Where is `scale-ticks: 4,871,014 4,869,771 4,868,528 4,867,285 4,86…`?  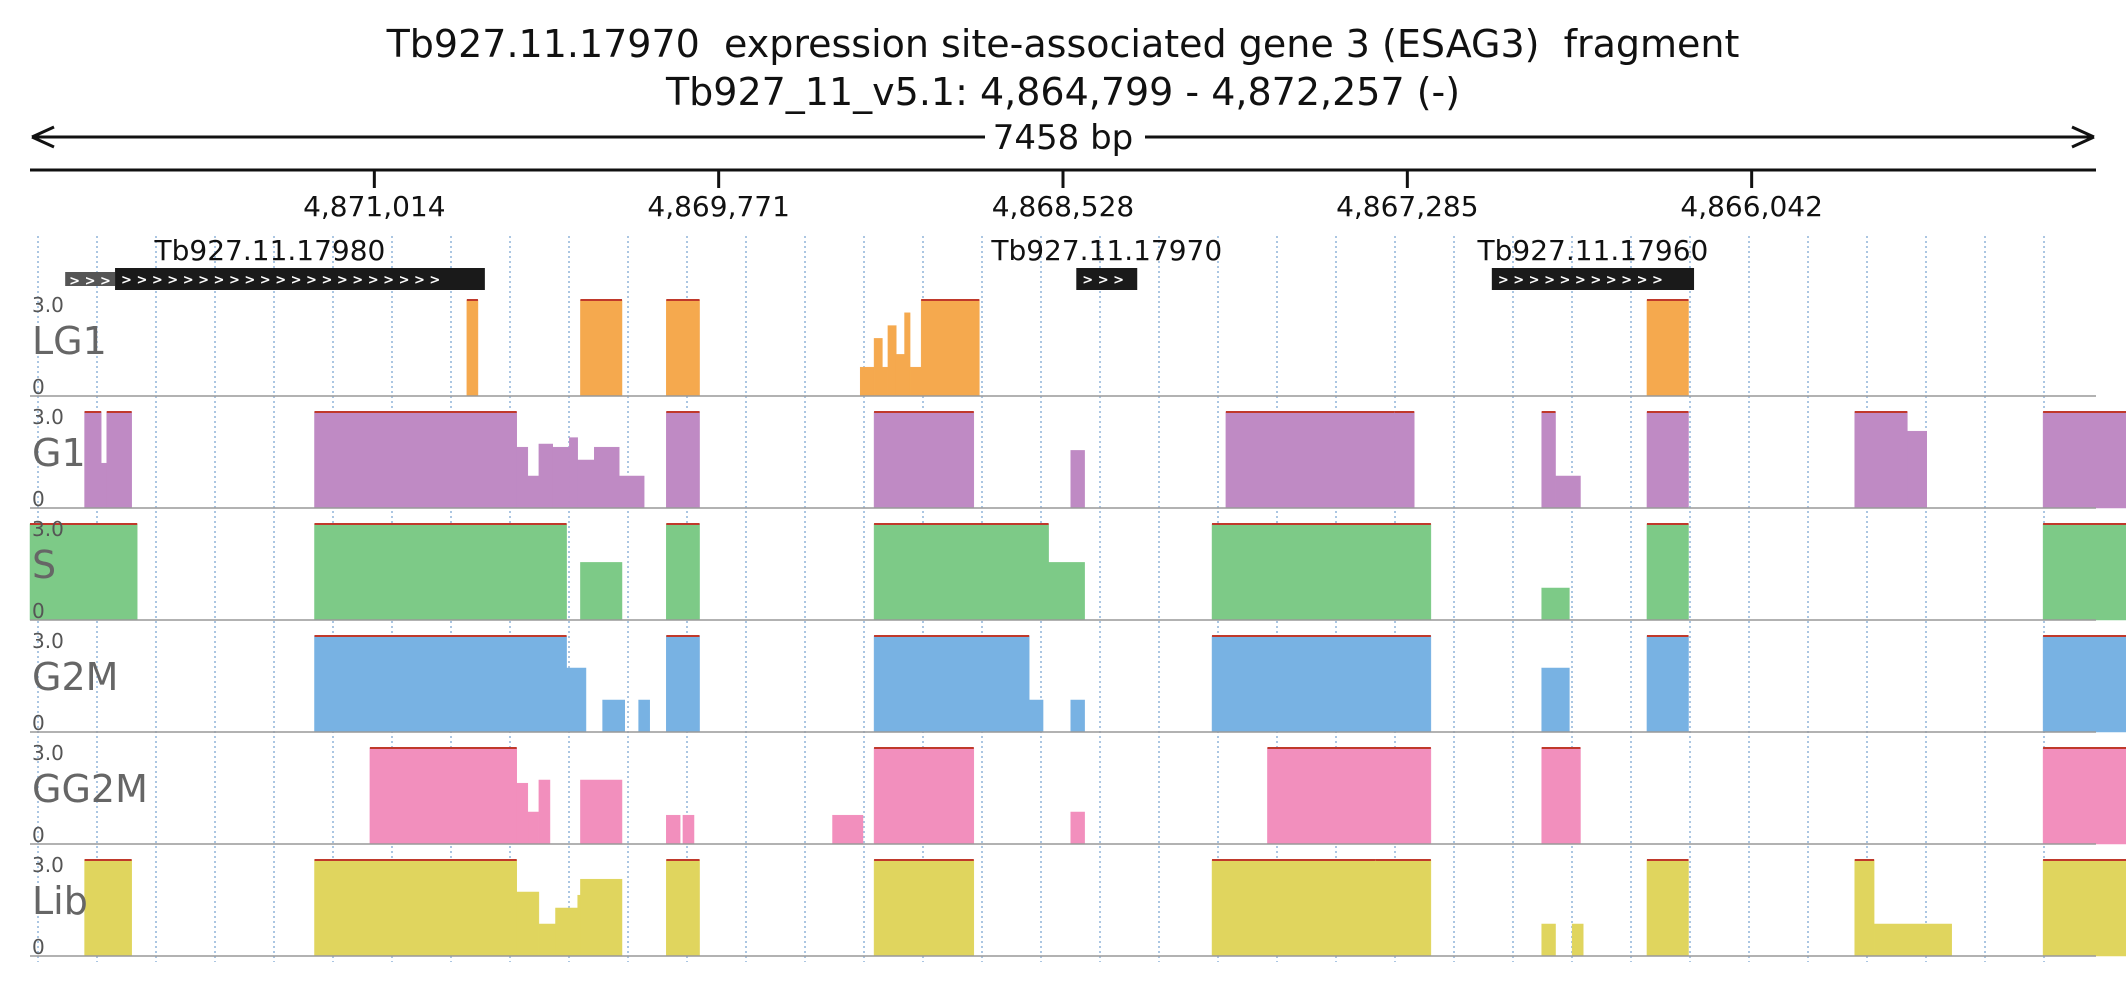
scale-ticks: 4,871,014 4,869,771 4,868,528 4,867,285 4,86… is located at coordinates (1063, 196).